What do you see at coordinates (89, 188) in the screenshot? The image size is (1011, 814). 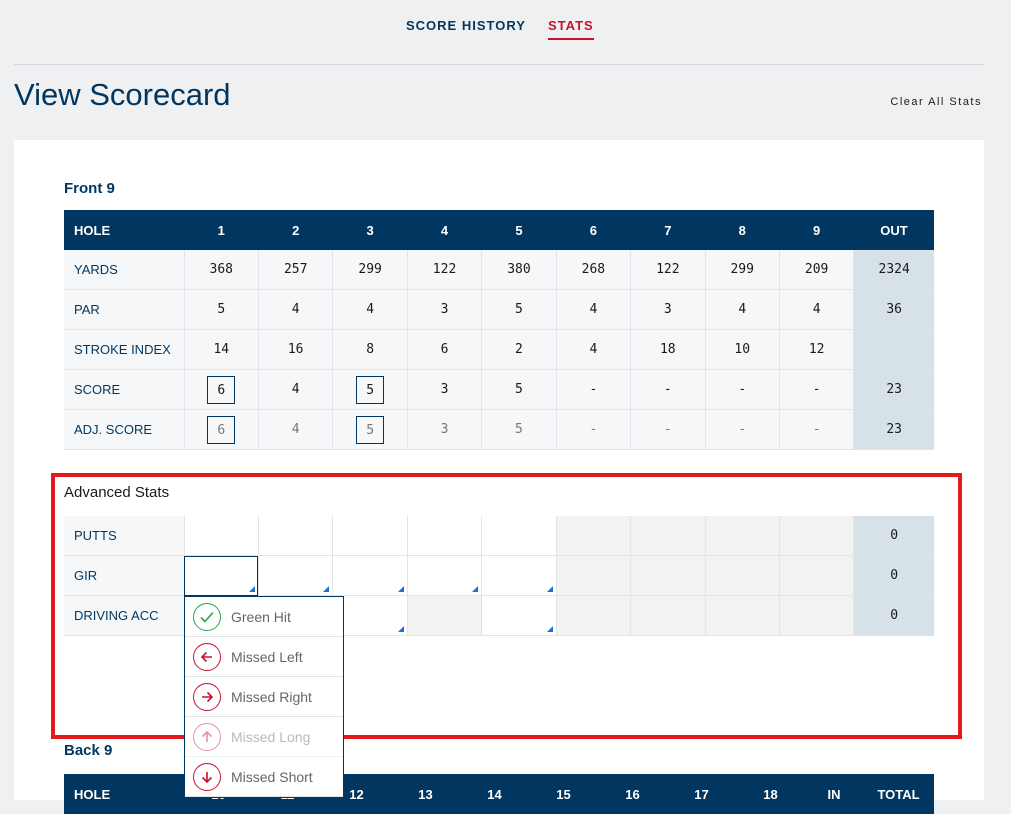 I see `front9-title: Front 9` at bounding box center [89, 188].